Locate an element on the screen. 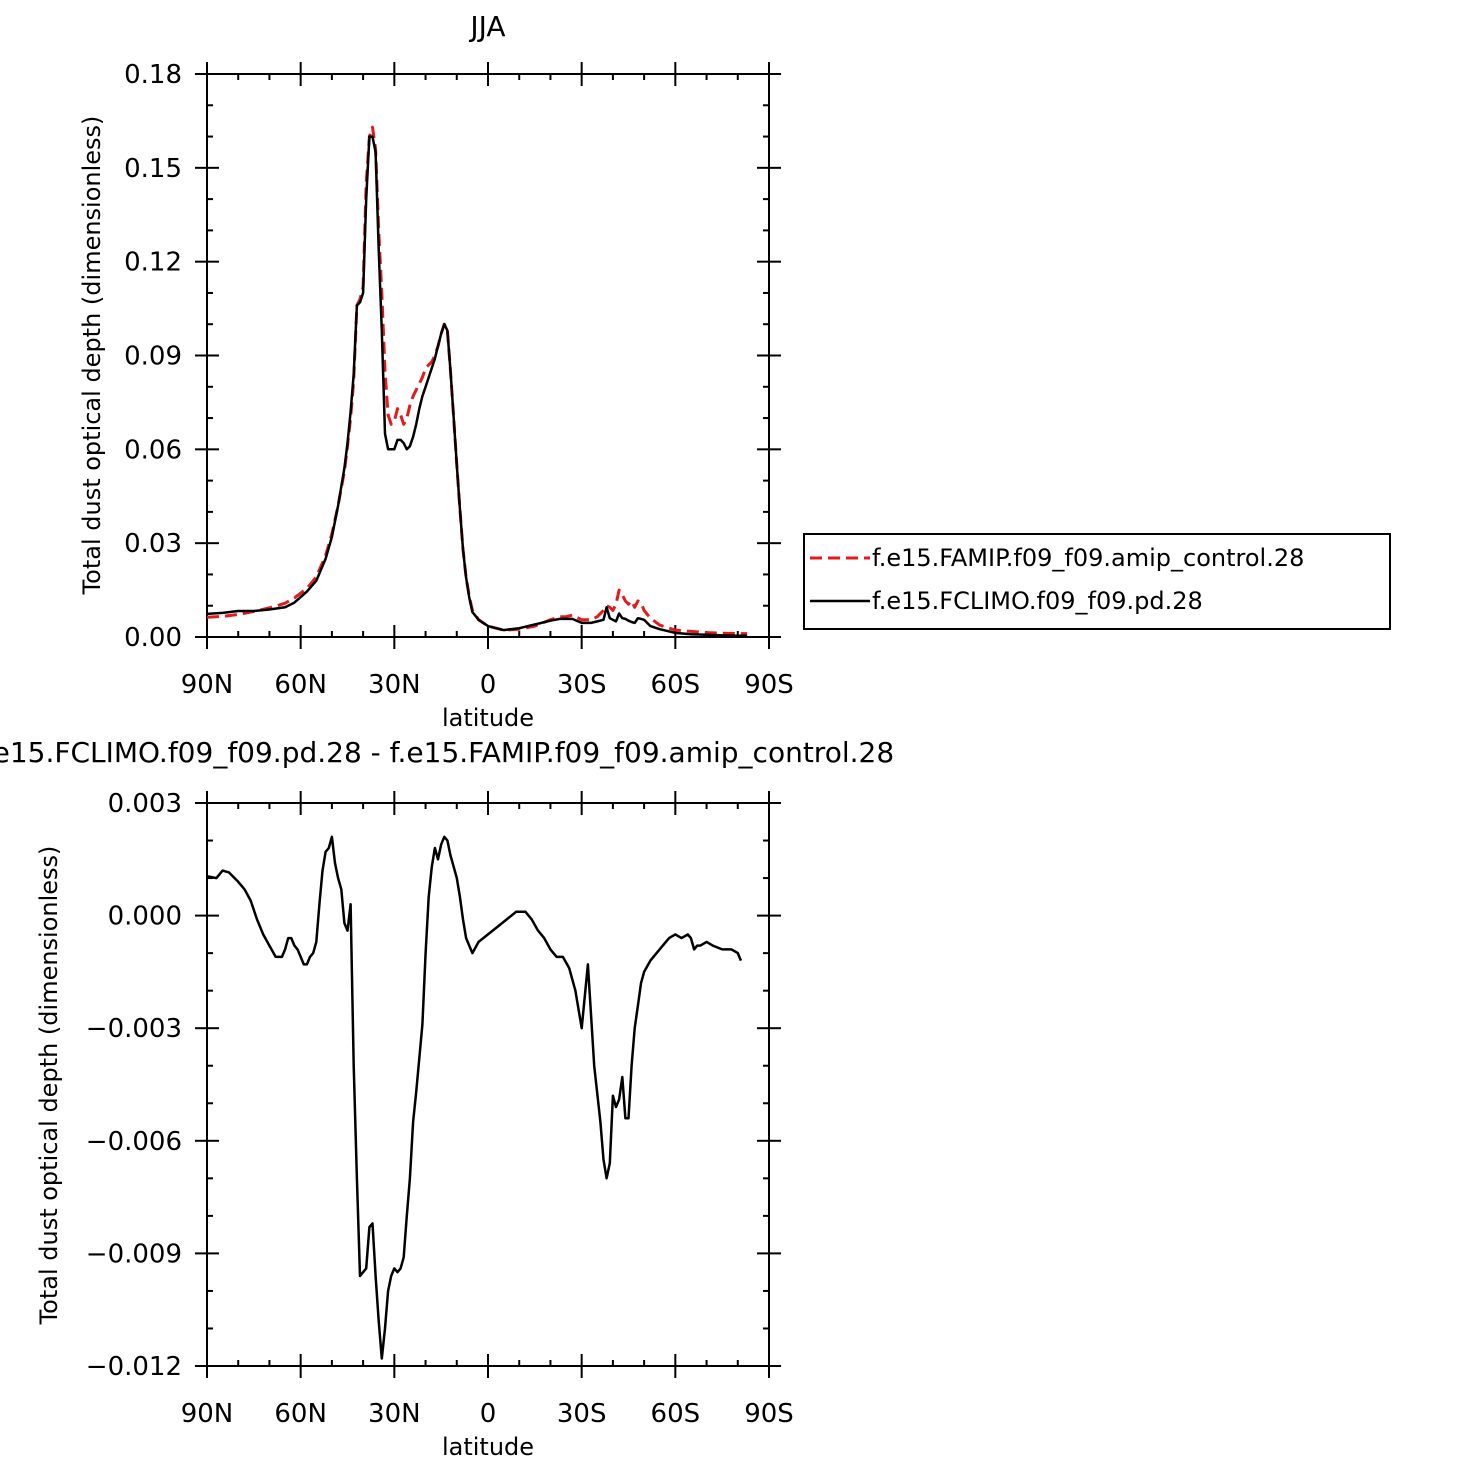 The height and width of the screenshot is (1469, 1466). y-tick-label: 0.18 is located at coordinates (153, 75).